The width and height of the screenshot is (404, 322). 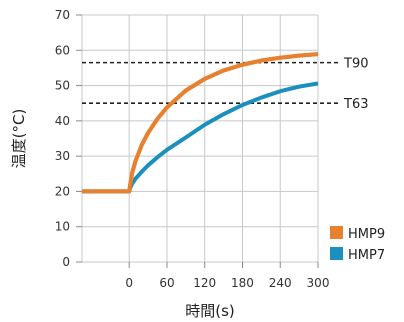 I want to click on x-axis-title: 時間(s), so click(x=210, y=311).